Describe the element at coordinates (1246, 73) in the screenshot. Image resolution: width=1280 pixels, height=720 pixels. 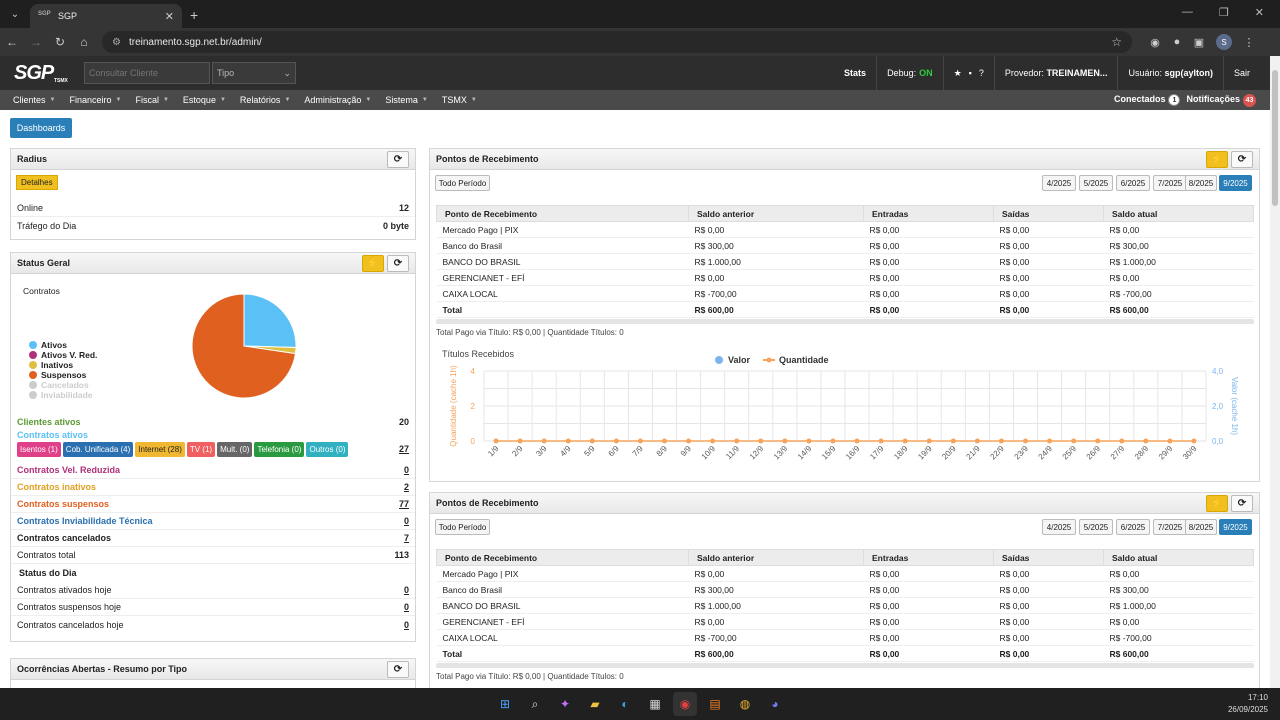
I see `logout-link: Sair` at that location.